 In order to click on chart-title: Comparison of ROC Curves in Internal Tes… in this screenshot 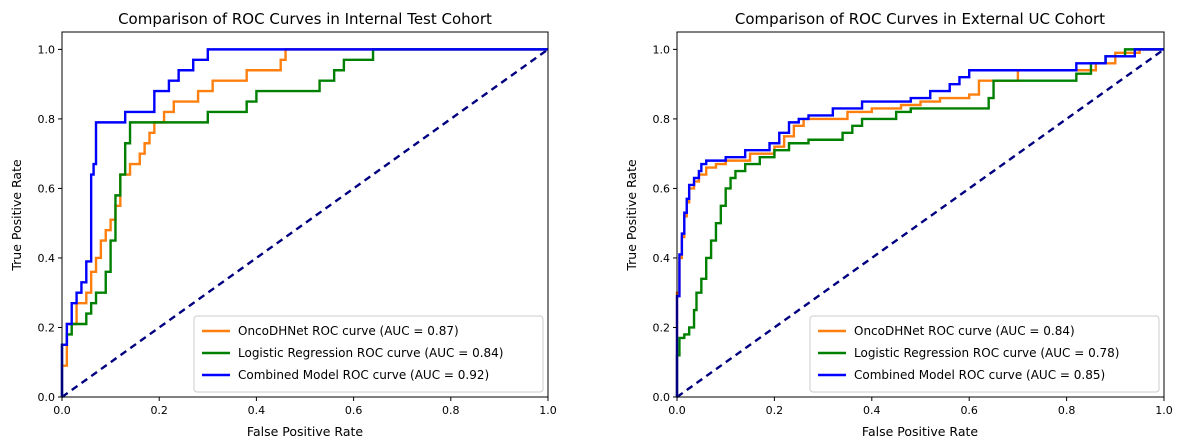, I will do `click(305, 19)`.